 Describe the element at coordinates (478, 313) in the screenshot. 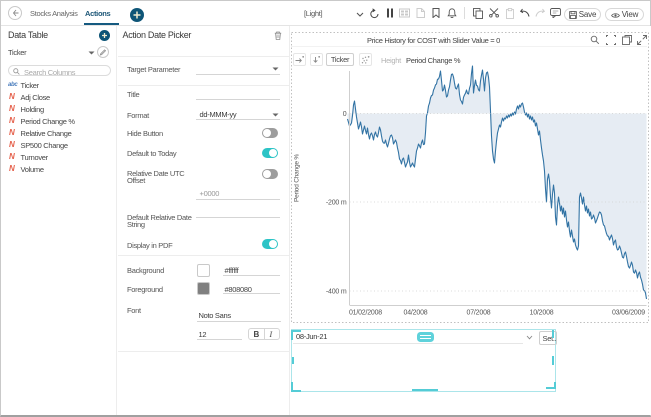

I see `svg-text: 07/2008` at that location.